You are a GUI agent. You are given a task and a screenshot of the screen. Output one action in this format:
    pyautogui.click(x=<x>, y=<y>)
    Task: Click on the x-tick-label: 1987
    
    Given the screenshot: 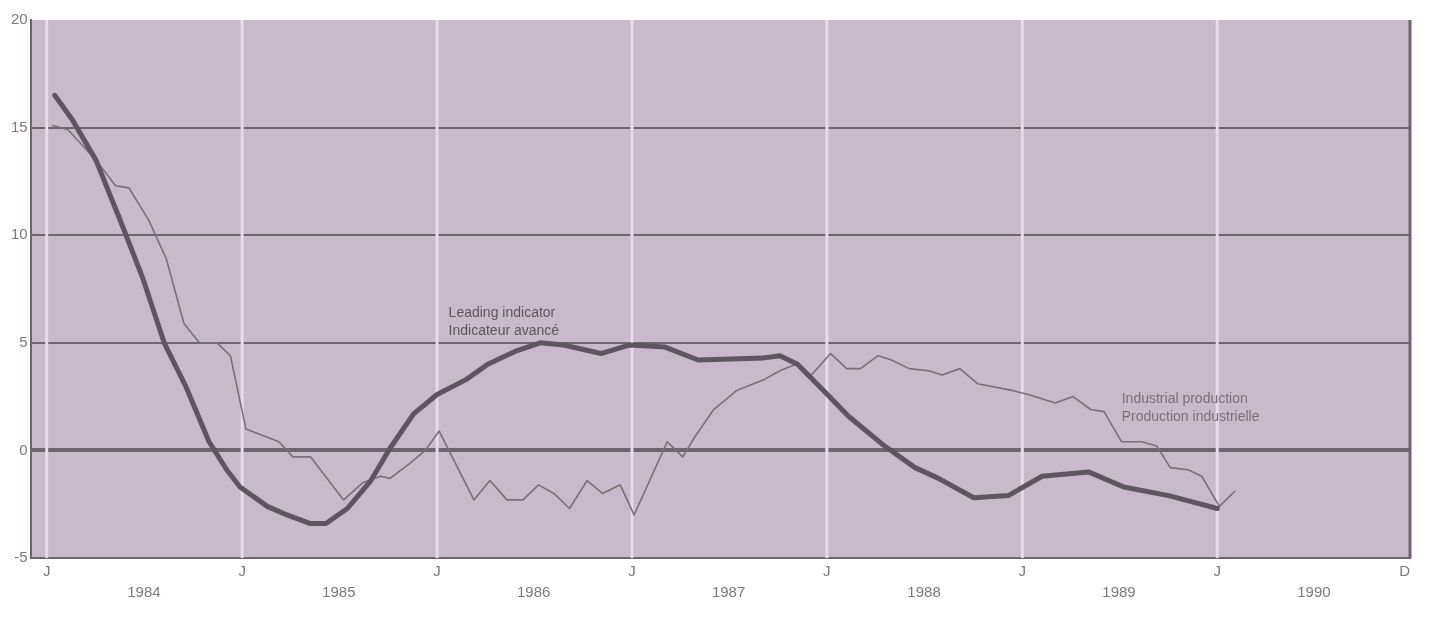 What is the action you would take?
    pyautogui.click(x=728, y=592)
    